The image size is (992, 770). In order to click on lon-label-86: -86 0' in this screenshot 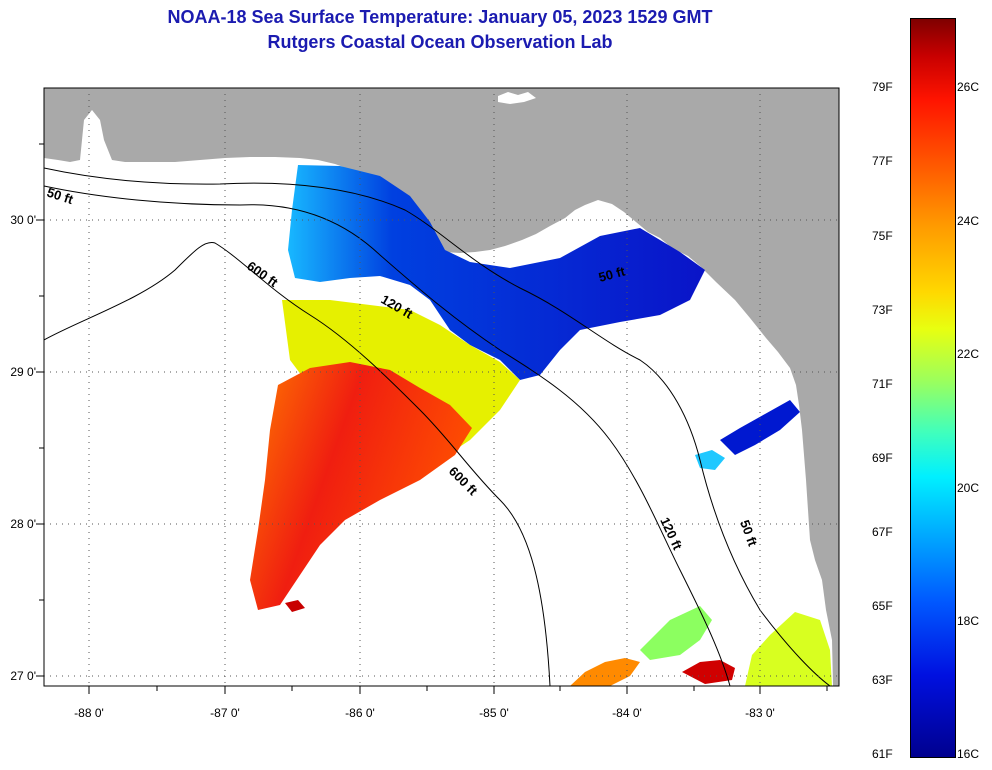, I will do `click(360, 713)`.